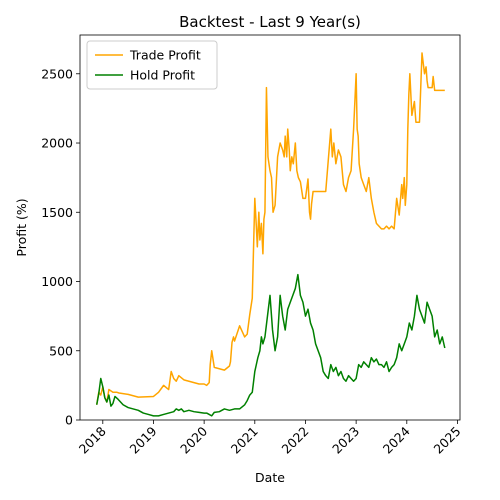  I want to click on x-tick-label: 2021, so click(244, 440).